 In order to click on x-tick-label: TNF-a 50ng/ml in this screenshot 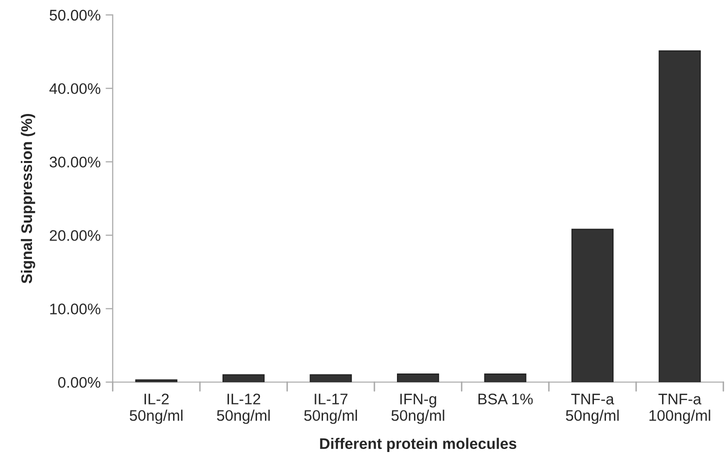, I will do `click(592, 409)`.